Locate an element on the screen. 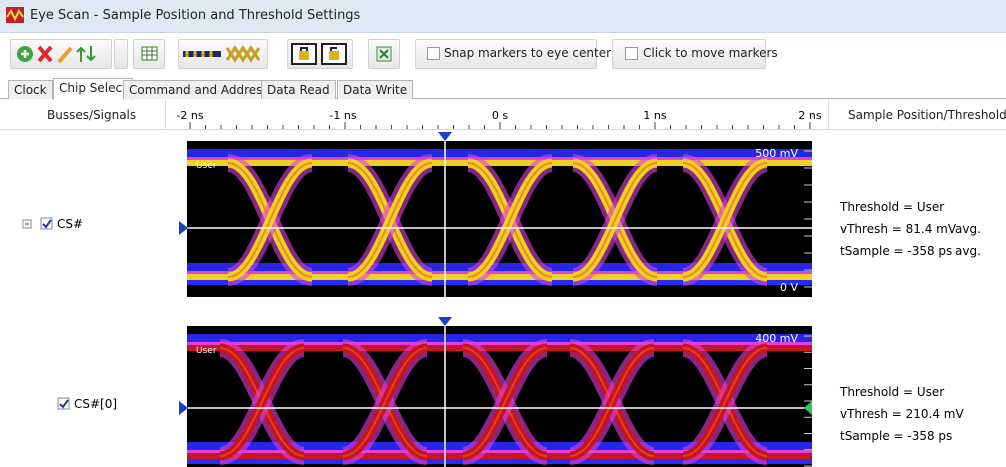 The image size is (1006, 467). checkmark is located at coordinates (64, 404).